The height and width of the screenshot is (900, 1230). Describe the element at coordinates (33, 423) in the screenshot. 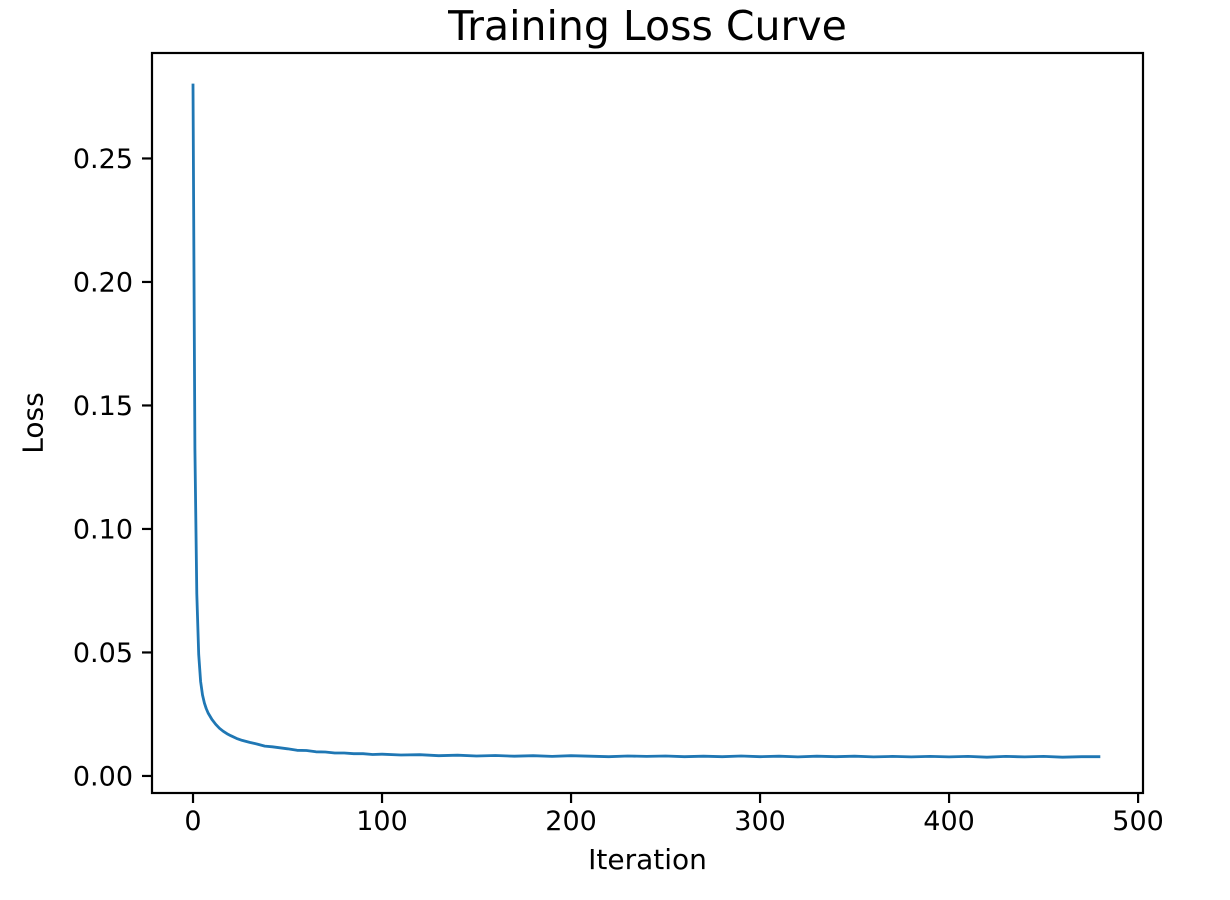

I see `y-axis-label: Loss` at that location.